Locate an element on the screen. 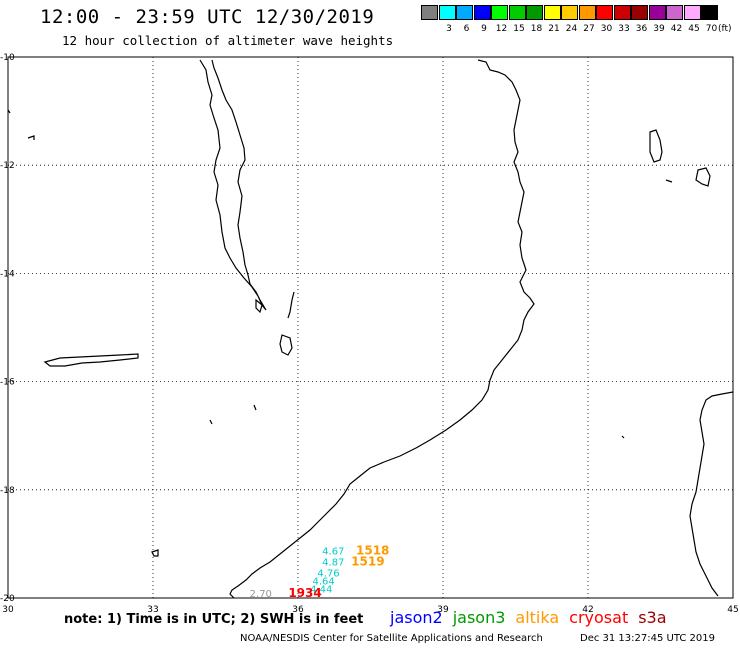 The width and height of the screenshot is (740, 650). lat-tick-label: -20 is located at coordinates (7, 599).